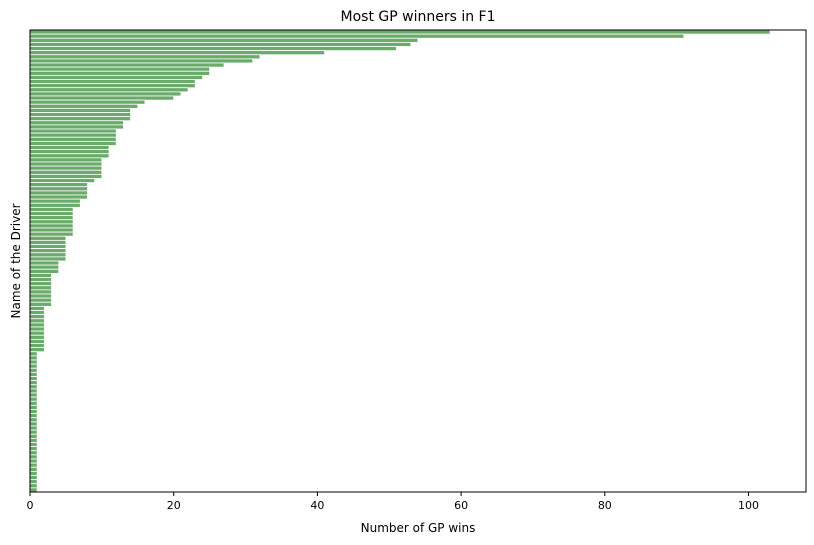  Describe the element at coordinates (16, 260) in the screenshot. I see `y-axis-label: Name of the Driver` at that location.